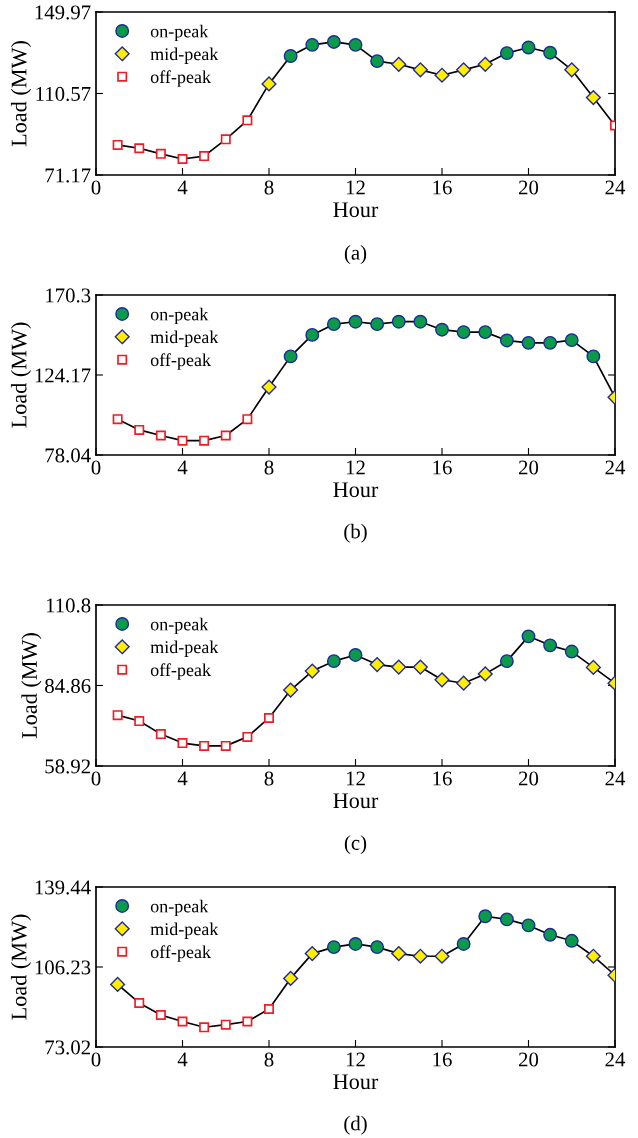 The width and height of the screenshot is (638, 1138). What do you see at coordinates (68, 175) in the screenshot?
I see `y-tick-label: 71.17` at bounding box center [68, 175].